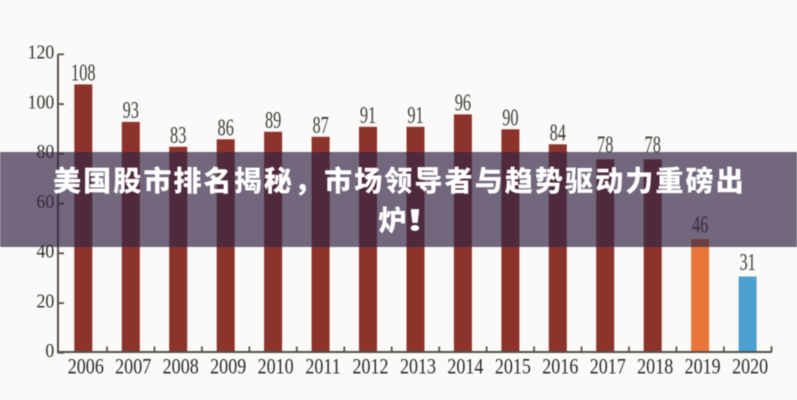 Image resolution: width=797 pixels, height=400 pixels. What do you see at coordinates (513, 367) in the screenshot?
I see `svg-text: 2015` at bounding box center [513, 367].